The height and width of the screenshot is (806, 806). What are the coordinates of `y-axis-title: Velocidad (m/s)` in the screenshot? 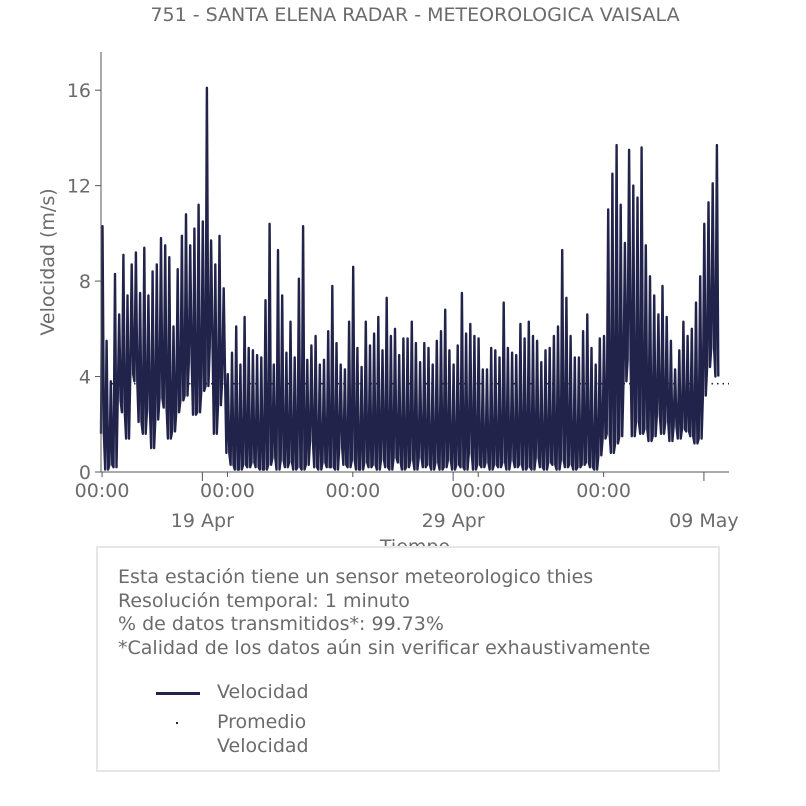 It's located at (48, 261).